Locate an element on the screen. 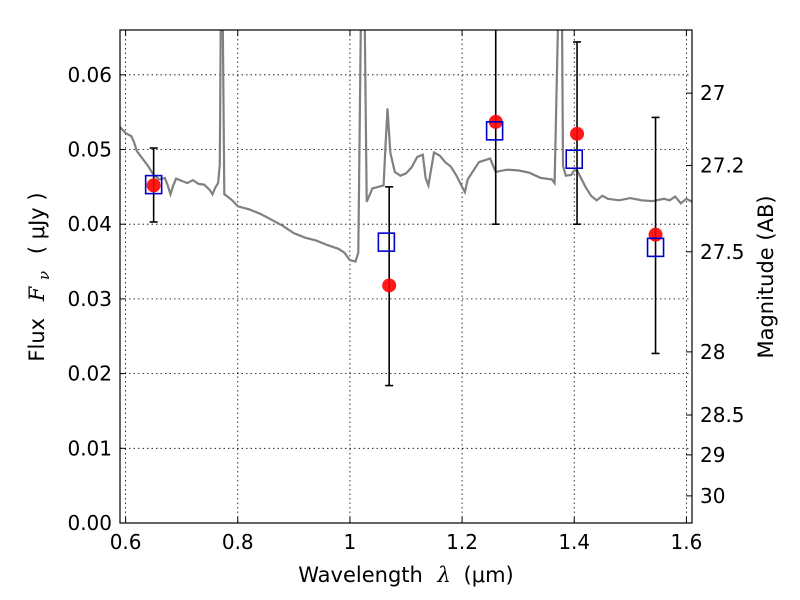 This screenshot has height=600, width=800. y-tick-label: 0.02 is located at coordinates (89, 374).